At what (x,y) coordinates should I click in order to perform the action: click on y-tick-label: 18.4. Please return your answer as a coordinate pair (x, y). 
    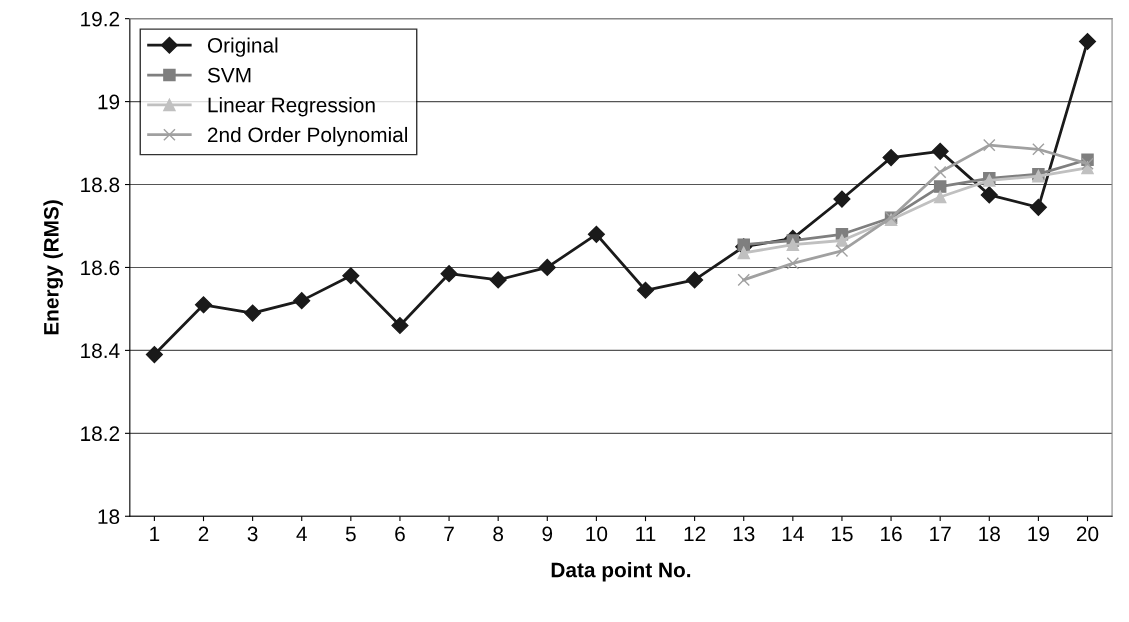
    Looking at the image, I should click on (100, 351).